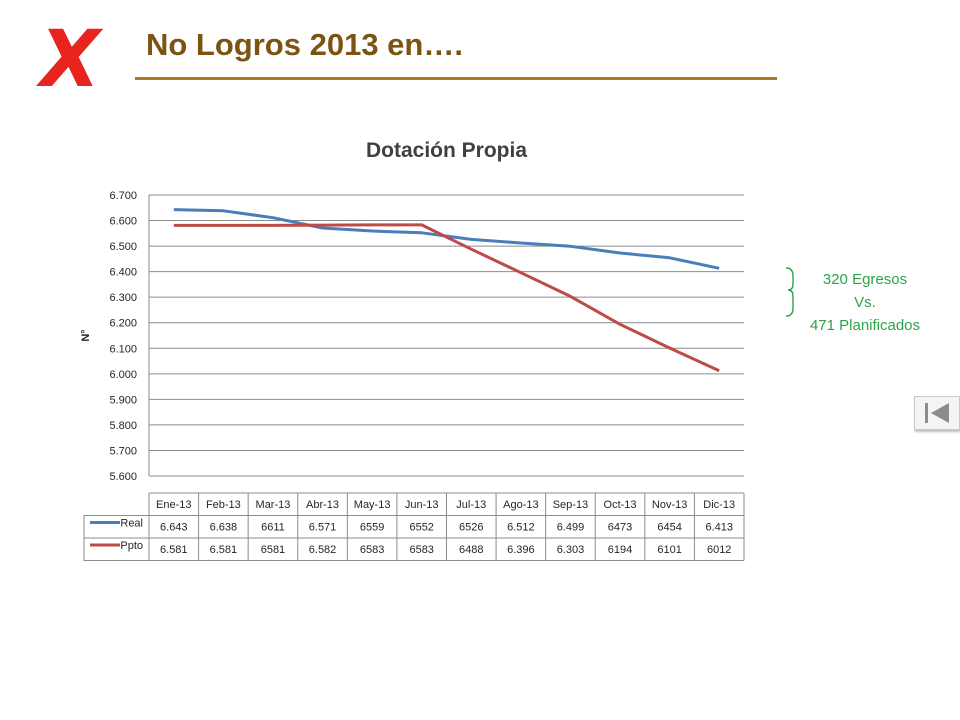 The height and width of the screenshot is (720, 960). What do you see at coordinates (123, 247) in the screenshot?
I see `y-tick-label: 6.500` at bounding box center [123, 247].